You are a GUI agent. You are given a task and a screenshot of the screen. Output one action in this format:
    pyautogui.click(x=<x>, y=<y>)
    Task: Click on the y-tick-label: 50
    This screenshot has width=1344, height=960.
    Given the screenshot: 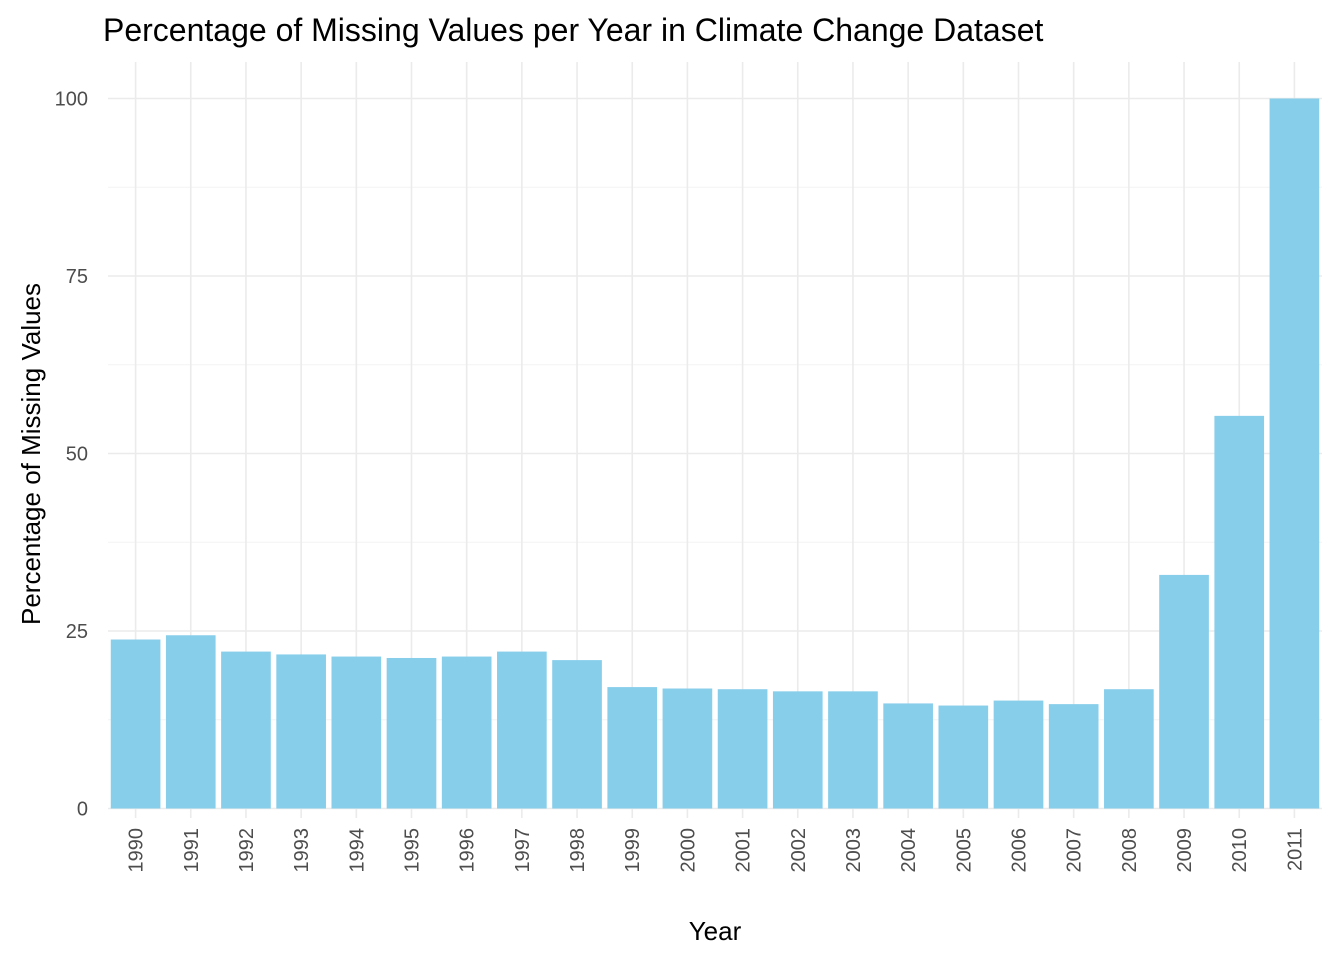 What is the action you would take?
    pyautogui.click(x=77, y=455)
    